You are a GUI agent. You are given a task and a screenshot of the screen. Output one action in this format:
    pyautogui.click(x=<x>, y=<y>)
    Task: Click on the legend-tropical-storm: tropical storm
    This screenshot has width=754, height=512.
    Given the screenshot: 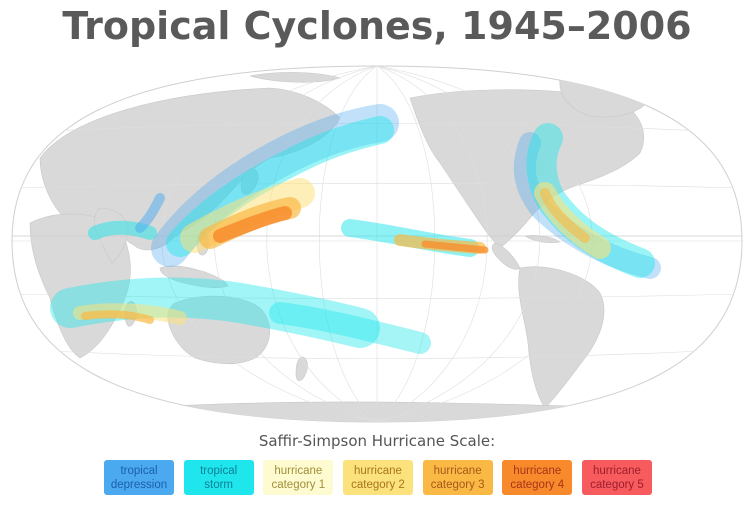 What is the action you would take?
    pyautogui.click(x=218, y=477)
    